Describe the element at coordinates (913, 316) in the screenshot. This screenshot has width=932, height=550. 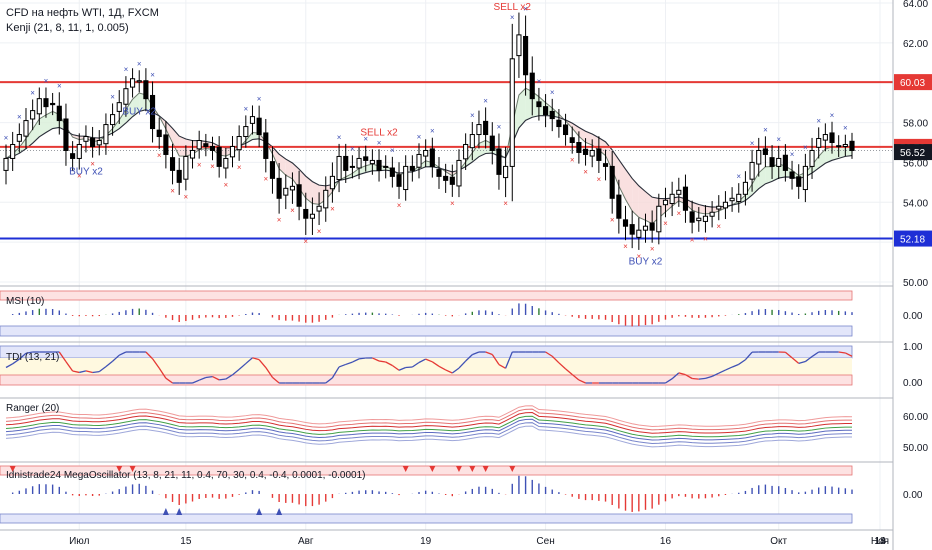
I see `msi-y-tick: 0.00` at that location.